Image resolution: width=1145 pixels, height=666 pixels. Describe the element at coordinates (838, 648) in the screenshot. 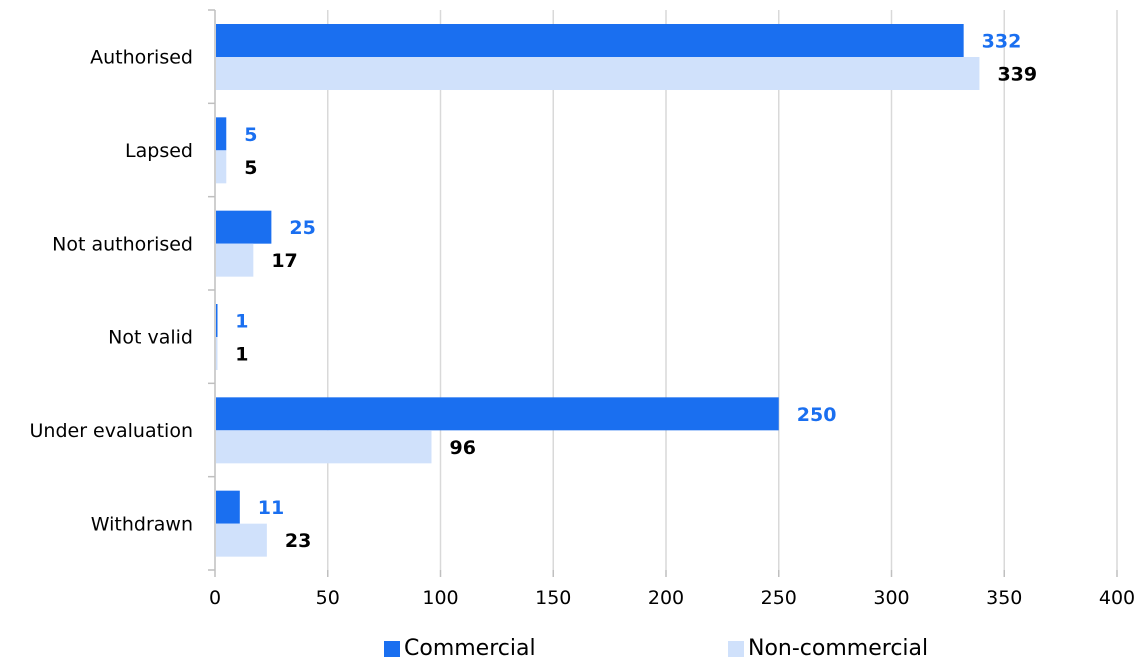

I see `legend-label-non-commercial: Non-commercial` at that location.